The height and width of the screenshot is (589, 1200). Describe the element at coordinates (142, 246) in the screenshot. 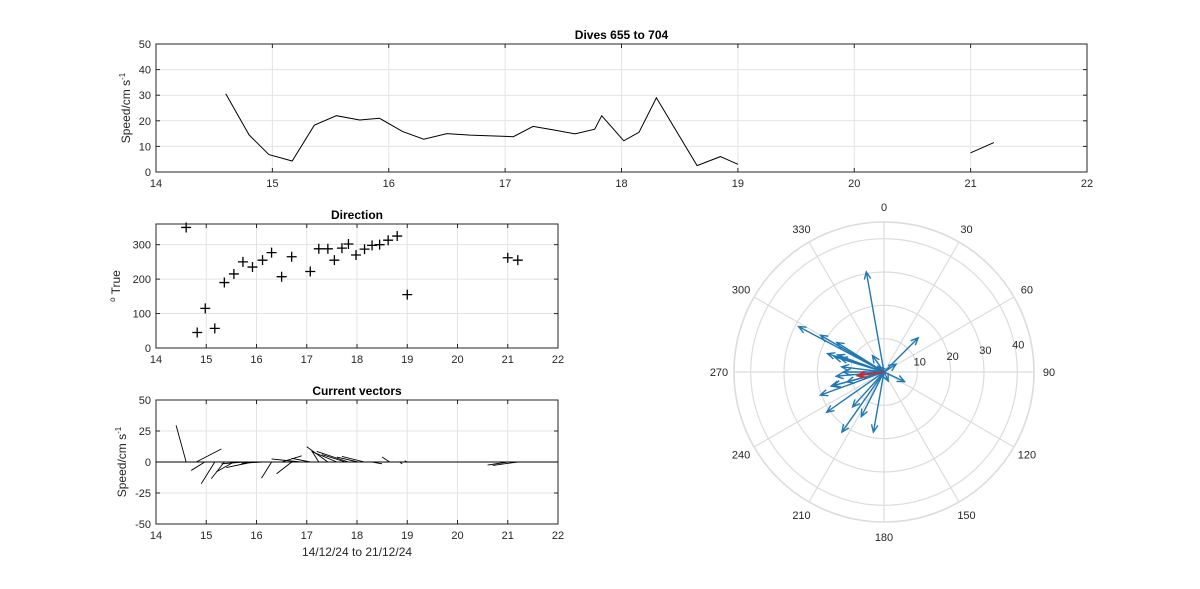

I see `y-tick-label: 300` at that location.